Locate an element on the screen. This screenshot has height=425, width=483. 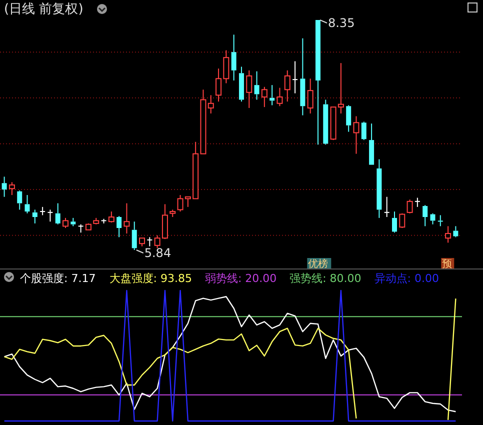
text: 个股强度: 7.17 is located at coordinates (58, 278).